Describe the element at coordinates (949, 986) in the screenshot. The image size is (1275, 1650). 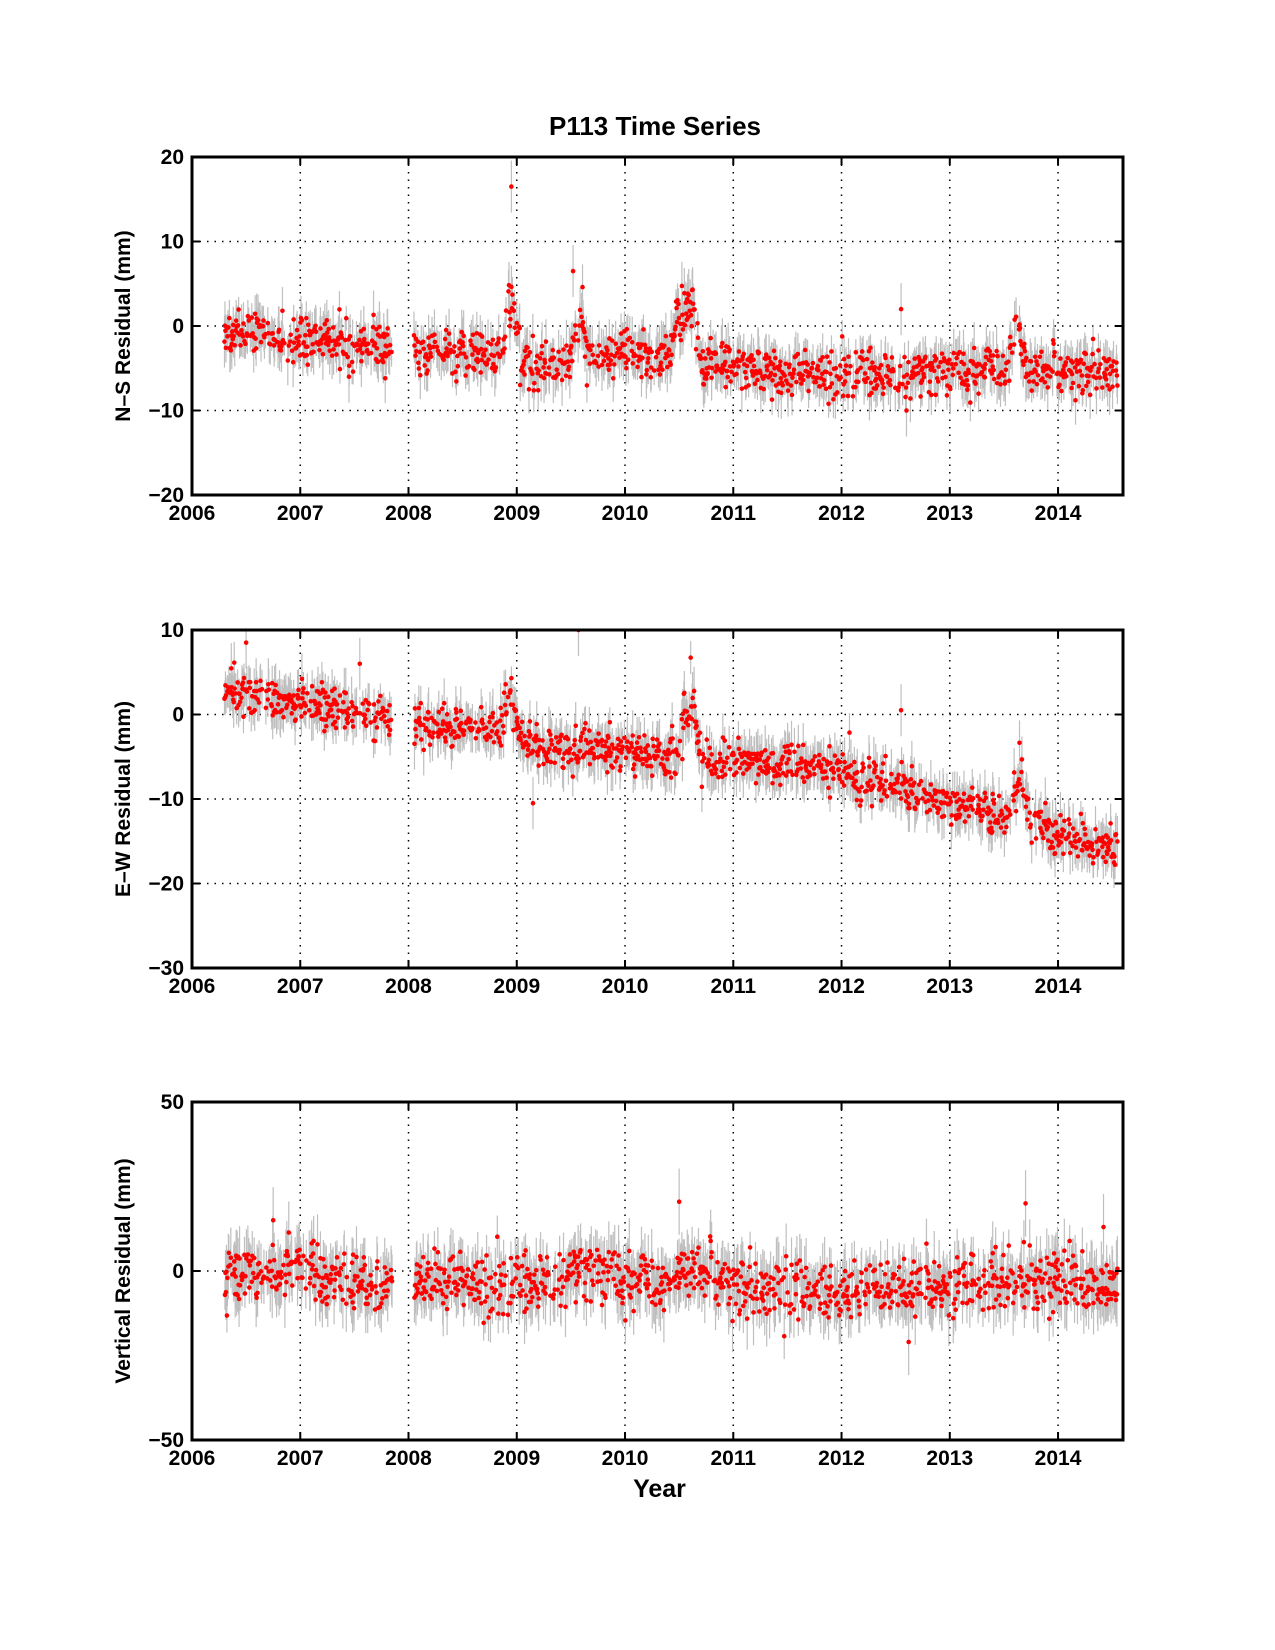
I see `x-tick-label: 2013` at that location.